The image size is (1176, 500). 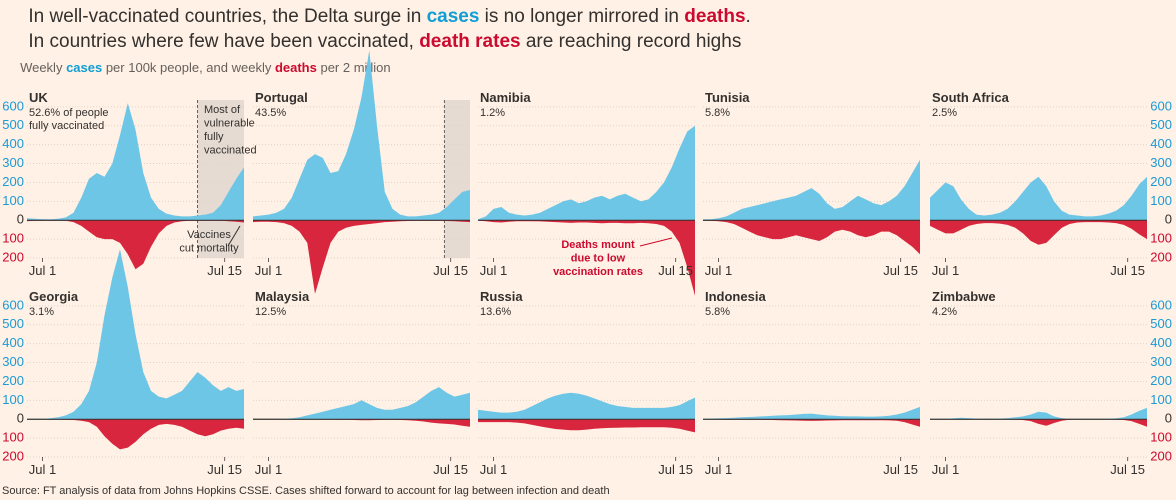 What do you see at coordinates (270, 312) in the screenshot?
I see `panel-subtitle: 12.5%` at bounding box center [270, 312].